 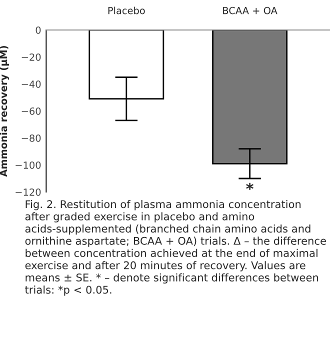 I want to click on y-axis-title: Ammonia recovery (µM), so click(x=5, y=111).